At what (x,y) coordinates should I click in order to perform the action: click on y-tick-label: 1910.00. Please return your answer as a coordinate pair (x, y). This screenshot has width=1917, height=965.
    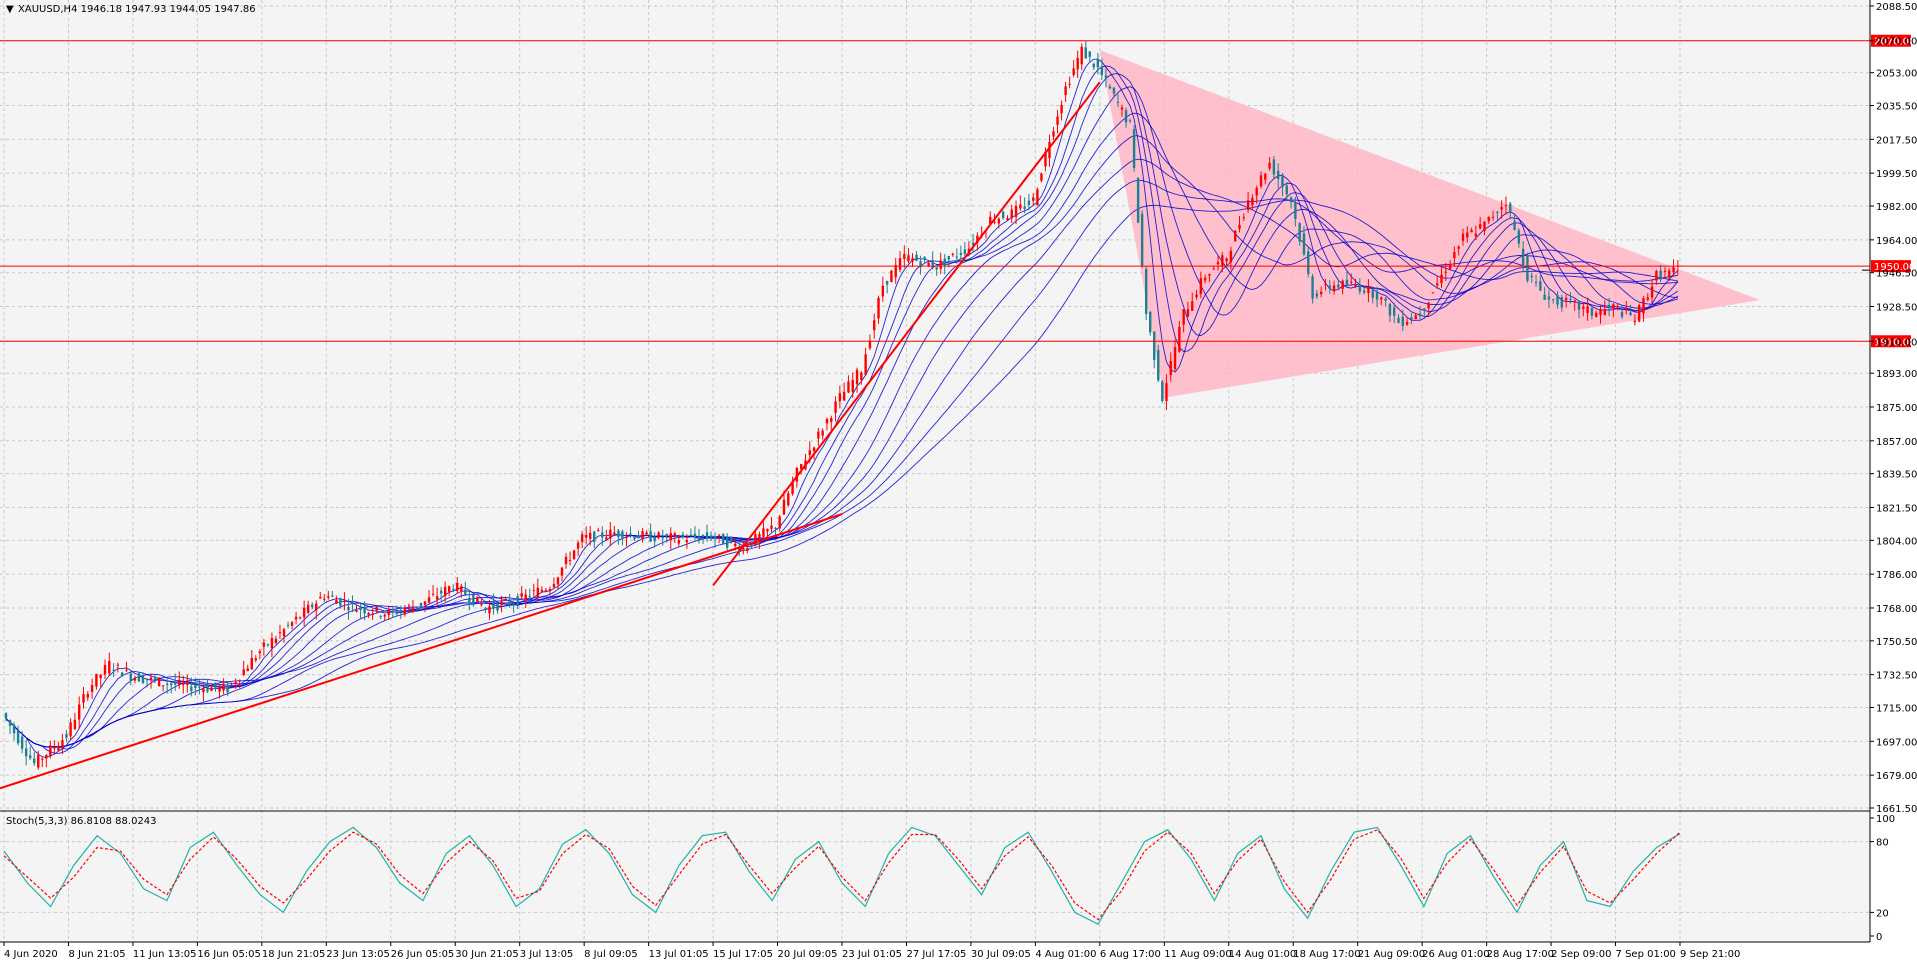
    Looking at the image, I should click on (1896, 342).